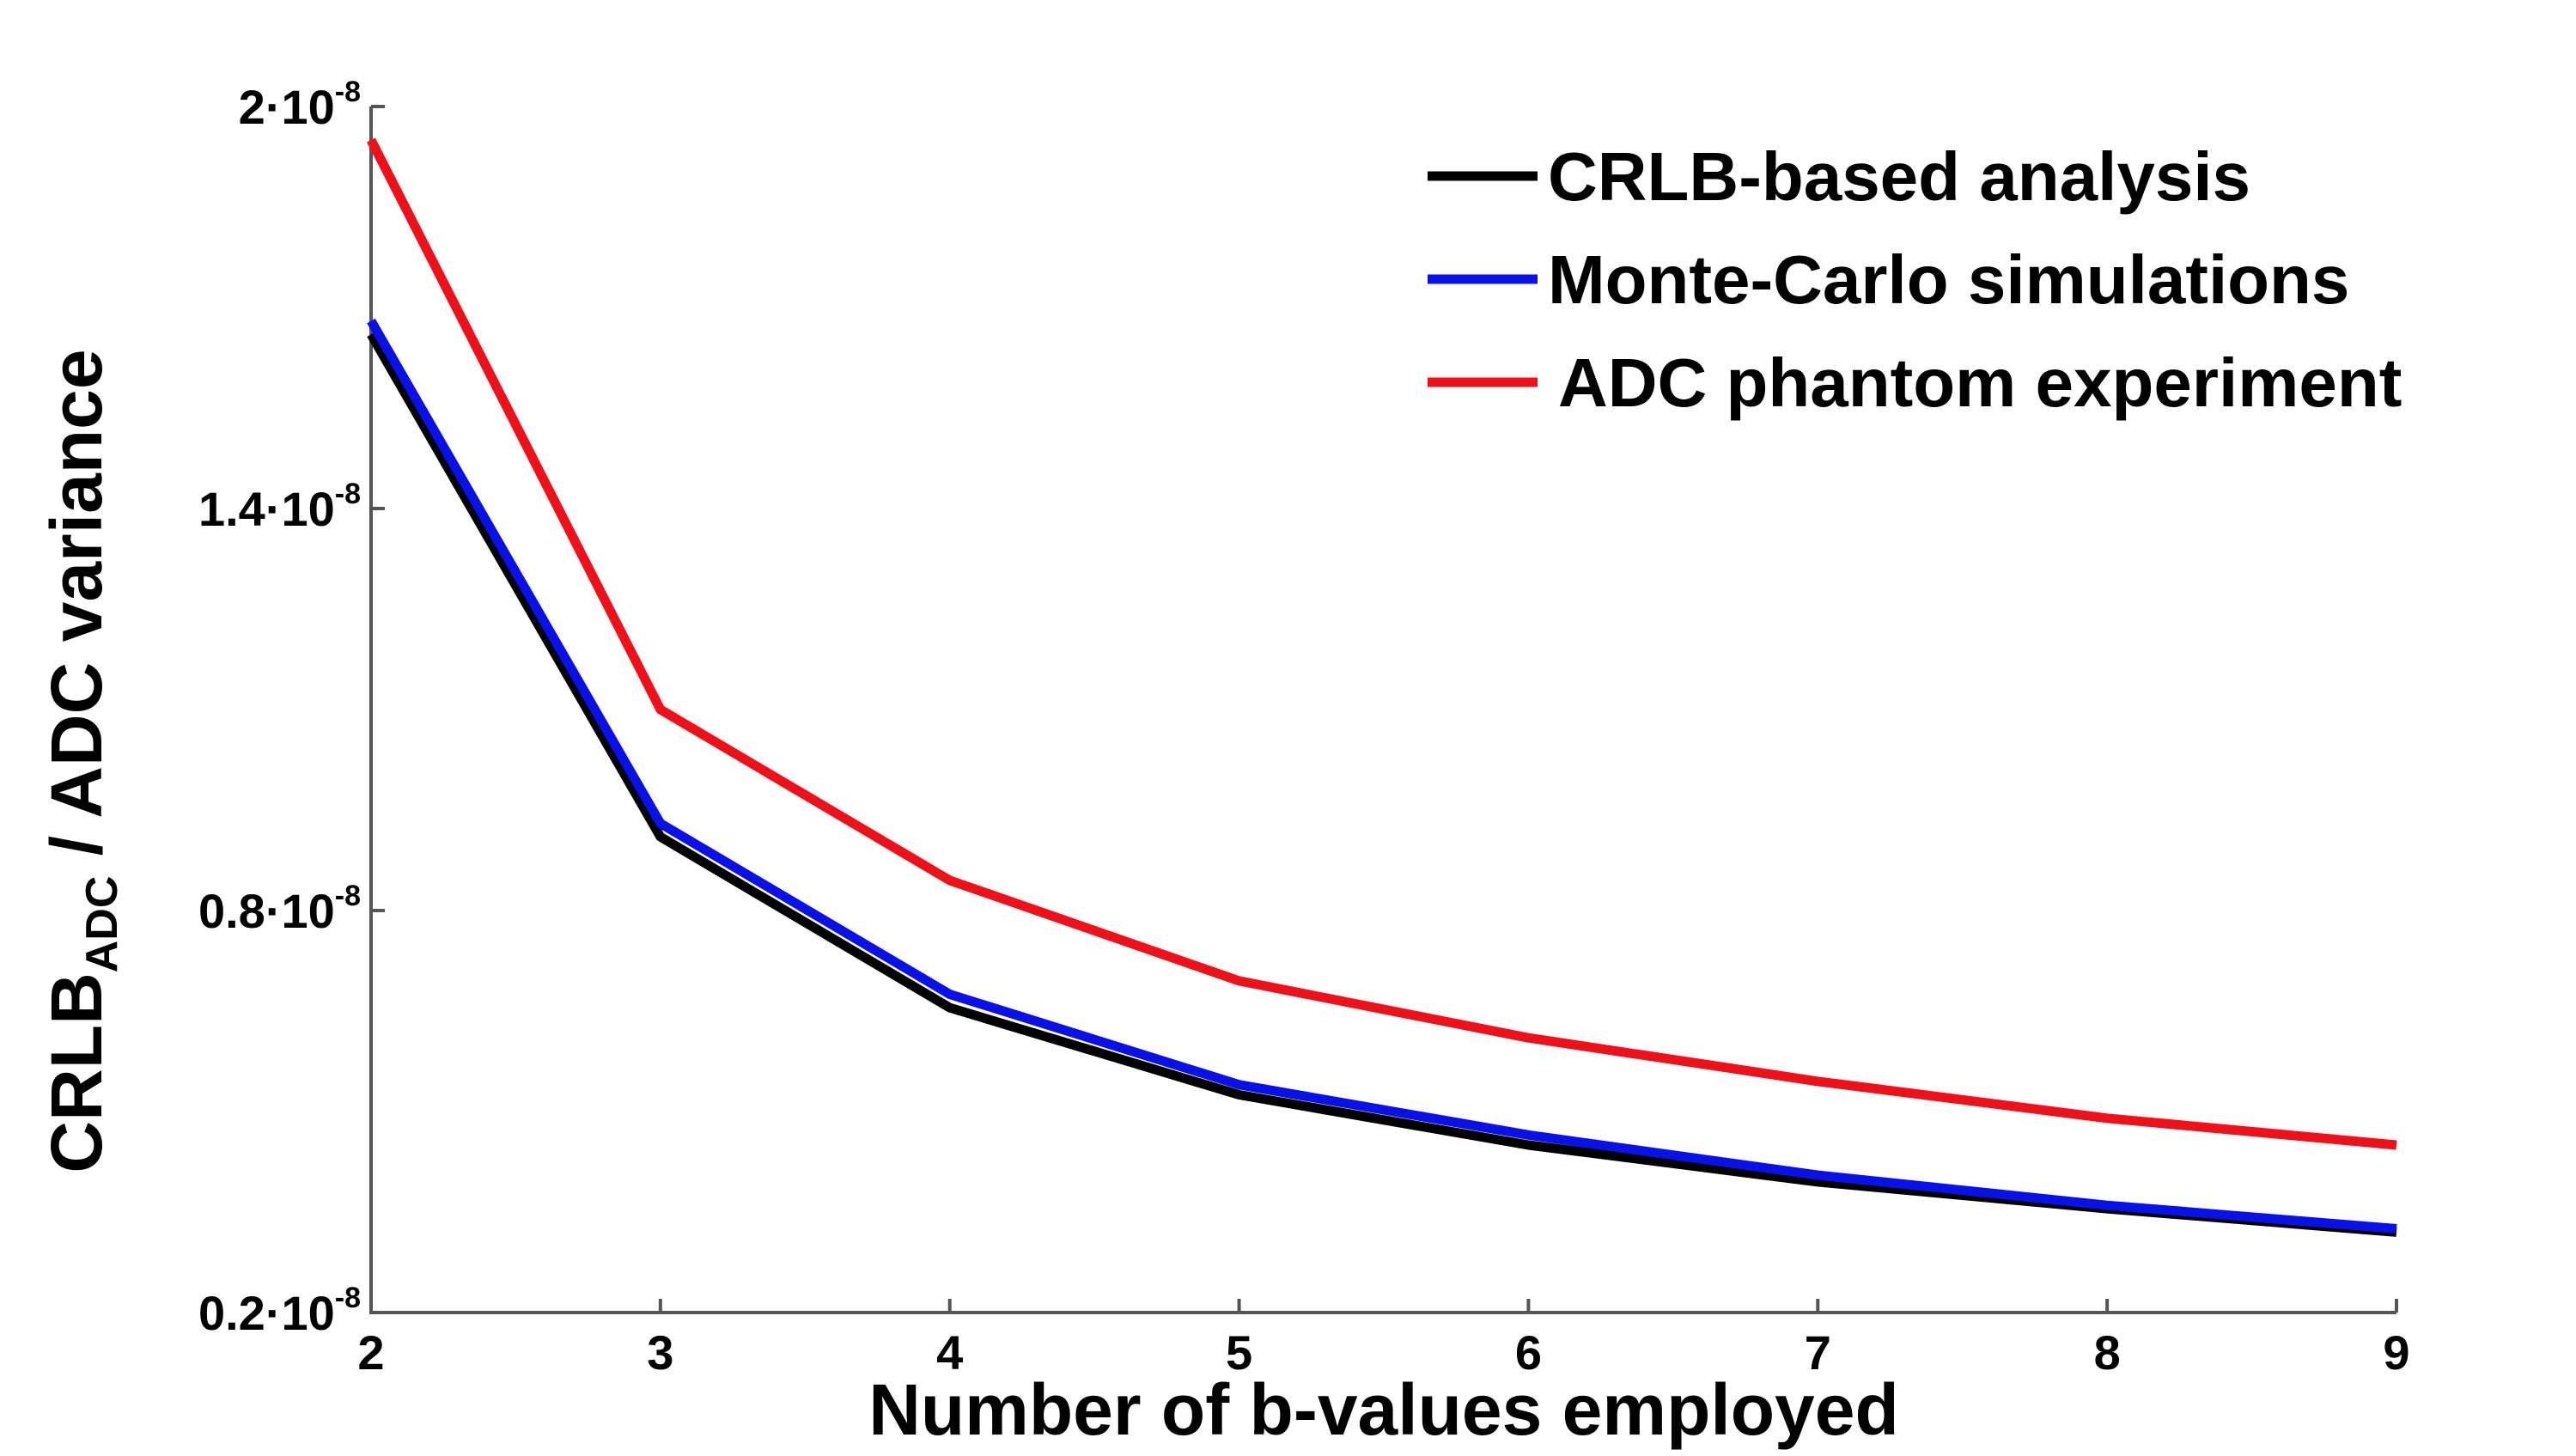 This screenshot has width=2576, height=1456. Describe the element at coordinates (1818, 1352) in the screenshot. I see `x-tick-label: 7` at that location.